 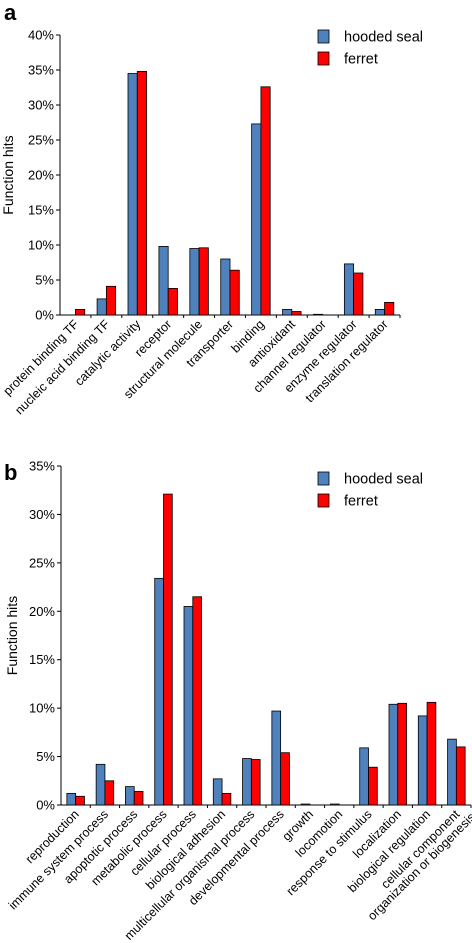 What do you see at coordinates (10, 472) in the screenshot?
I see `panel-letter: b` at bounding box center [10, 472].